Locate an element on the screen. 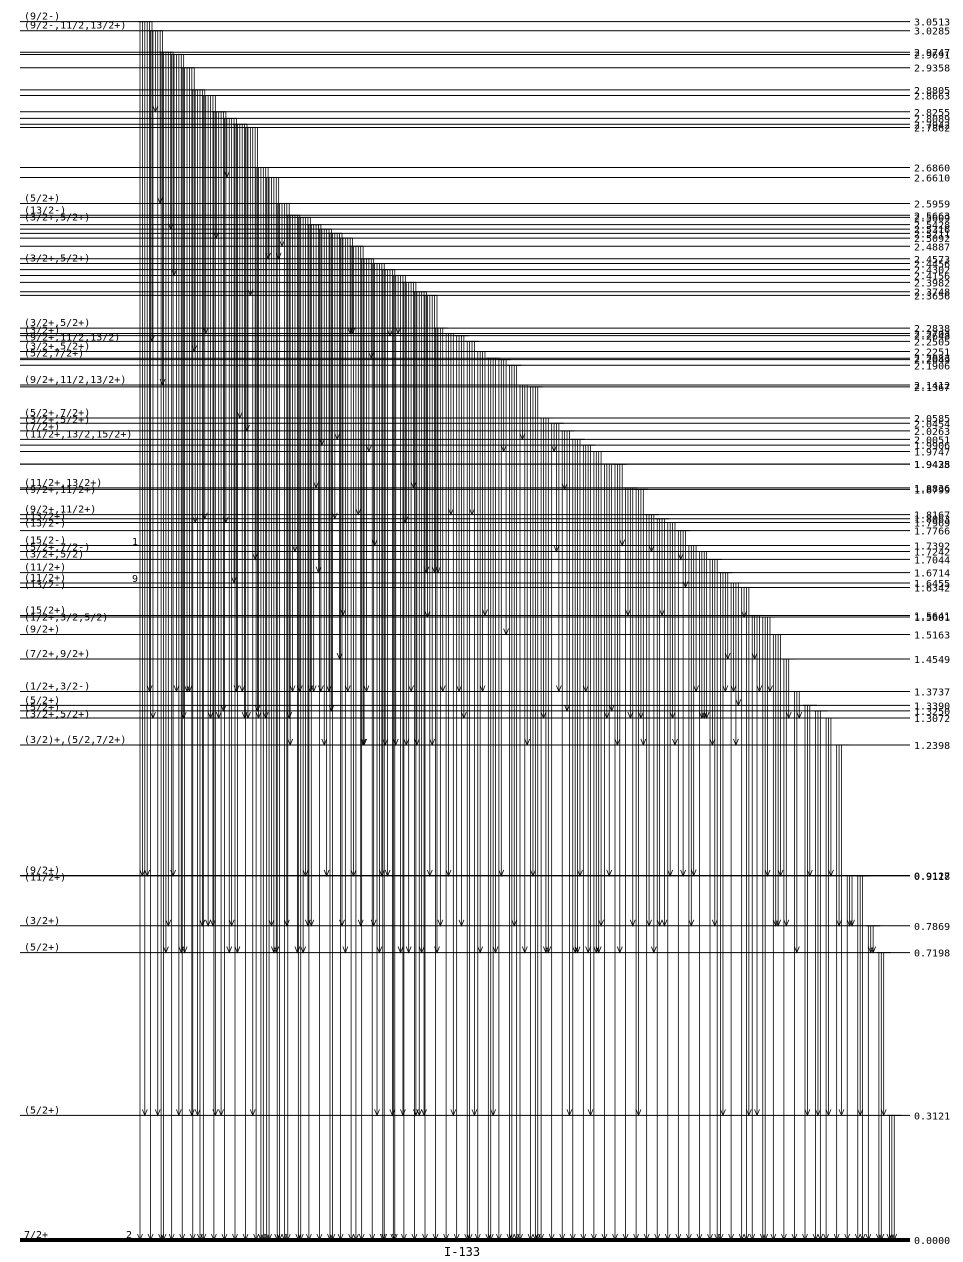 This screenshot has height=1262, width=963. level-spin-label: 7/2+ is located at coordinates (36, 1235).